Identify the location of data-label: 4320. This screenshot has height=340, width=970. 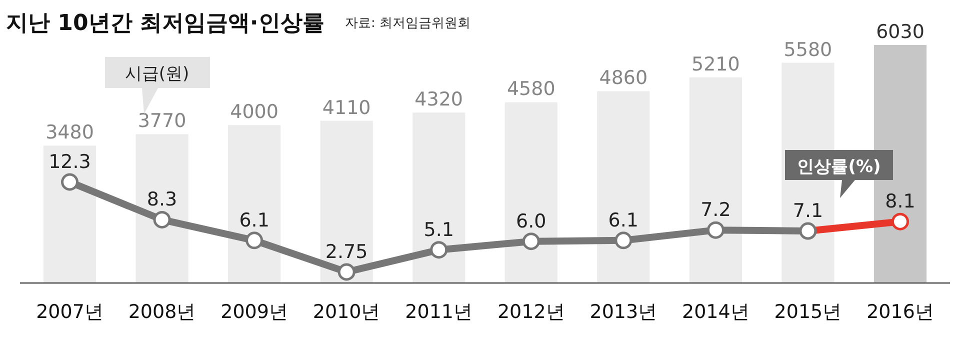
(439, 99).